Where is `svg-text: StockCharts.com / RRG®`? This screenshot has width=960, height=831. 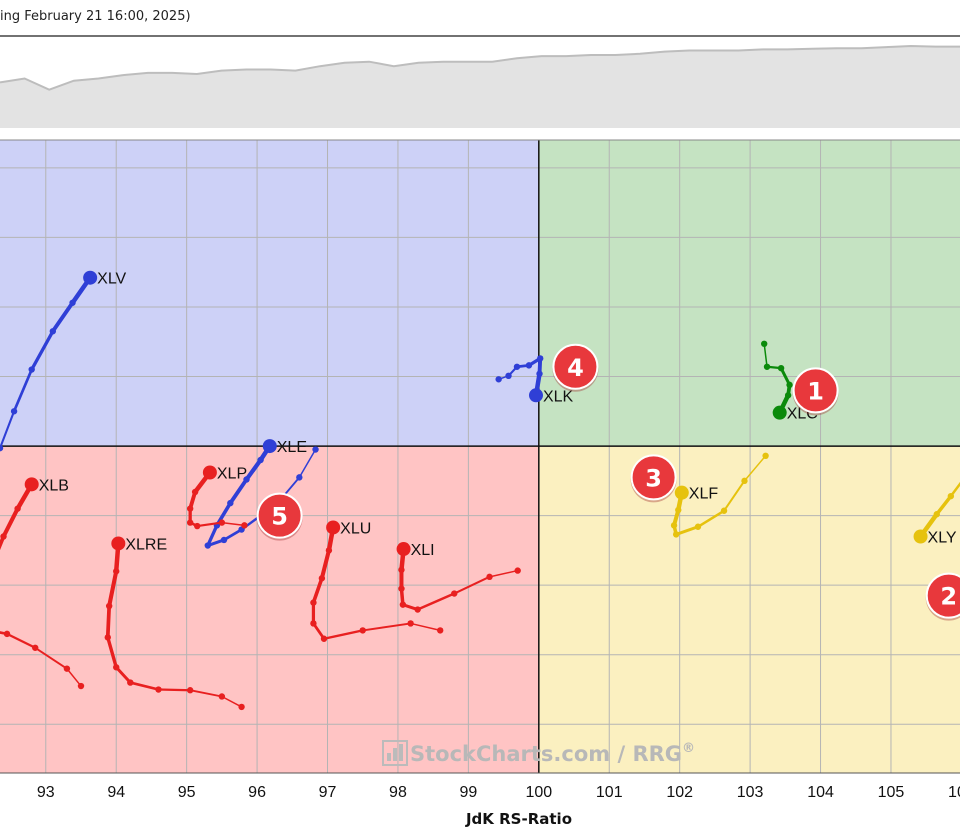 svg-text: StockCharts.com / RRG® is located at coordinates (552, 753).